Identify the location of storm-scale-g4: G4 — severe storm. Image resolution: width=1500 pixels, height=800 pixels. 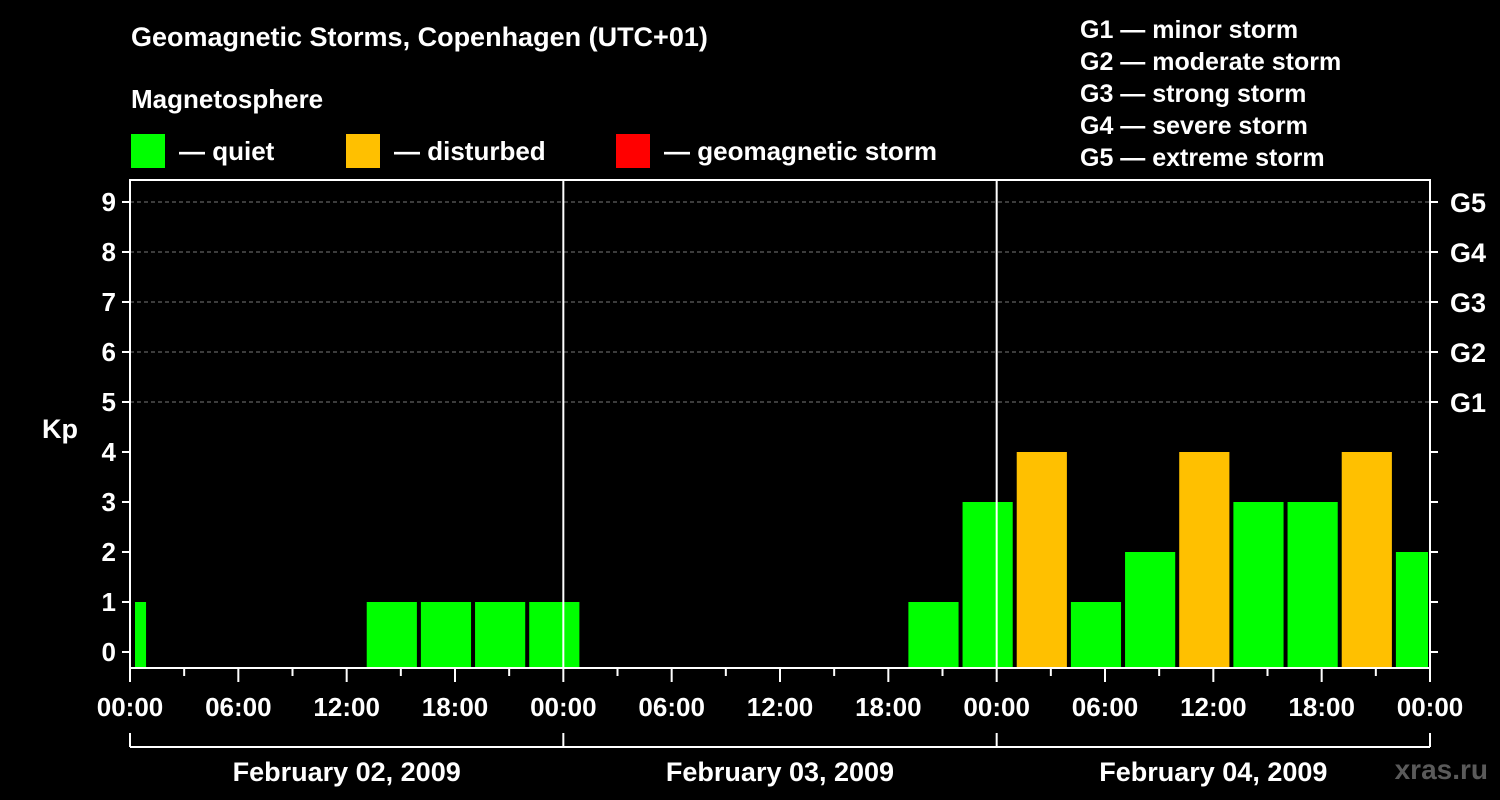
(1194, 126).